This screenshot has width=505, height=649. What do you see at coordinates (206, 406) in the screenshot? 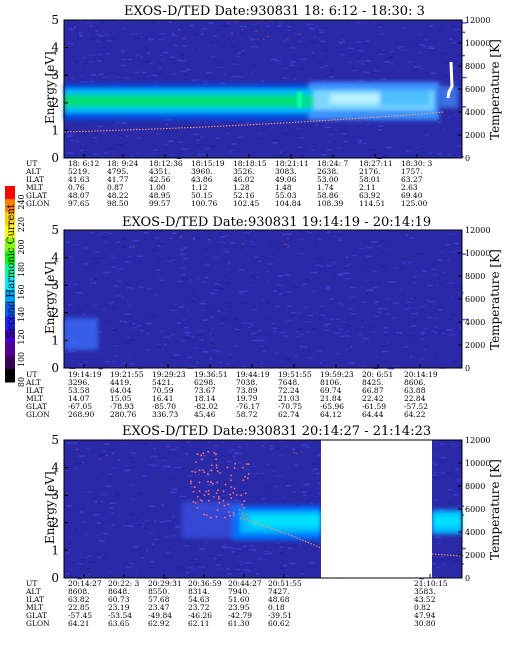
I see `table-cell: -82.02` at bounding box center [206, 406].